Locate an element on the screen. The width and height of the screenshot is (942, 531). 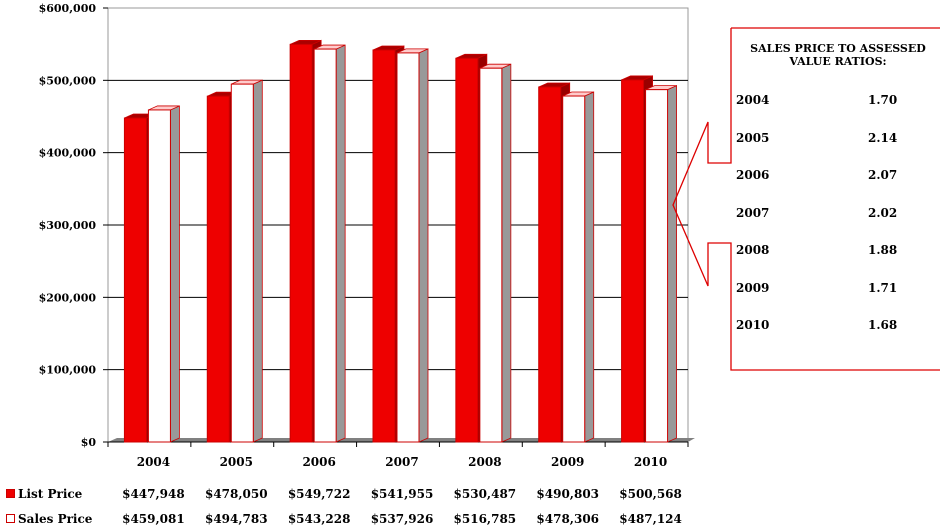
y-tick-label: $100,000 is located at coordinates (68, 370).